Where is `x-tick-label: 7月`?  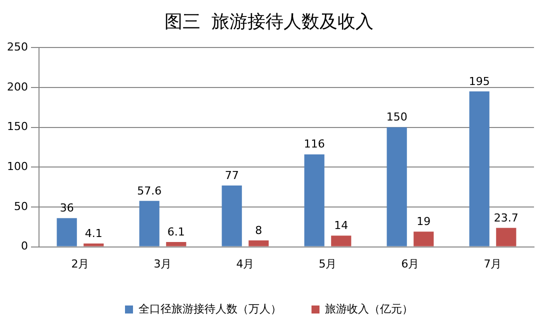
x-tick-label: 7月 is located at coordinates (493, 263).